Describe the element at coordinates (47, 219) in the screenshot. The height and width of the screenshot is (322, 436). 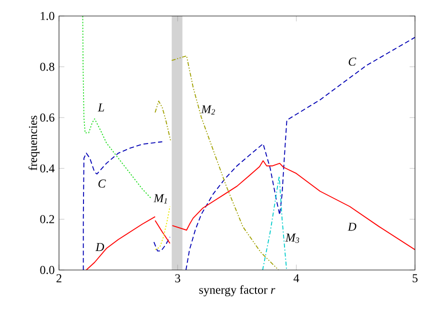
I see `y-tick-label: 0.2` at that location.